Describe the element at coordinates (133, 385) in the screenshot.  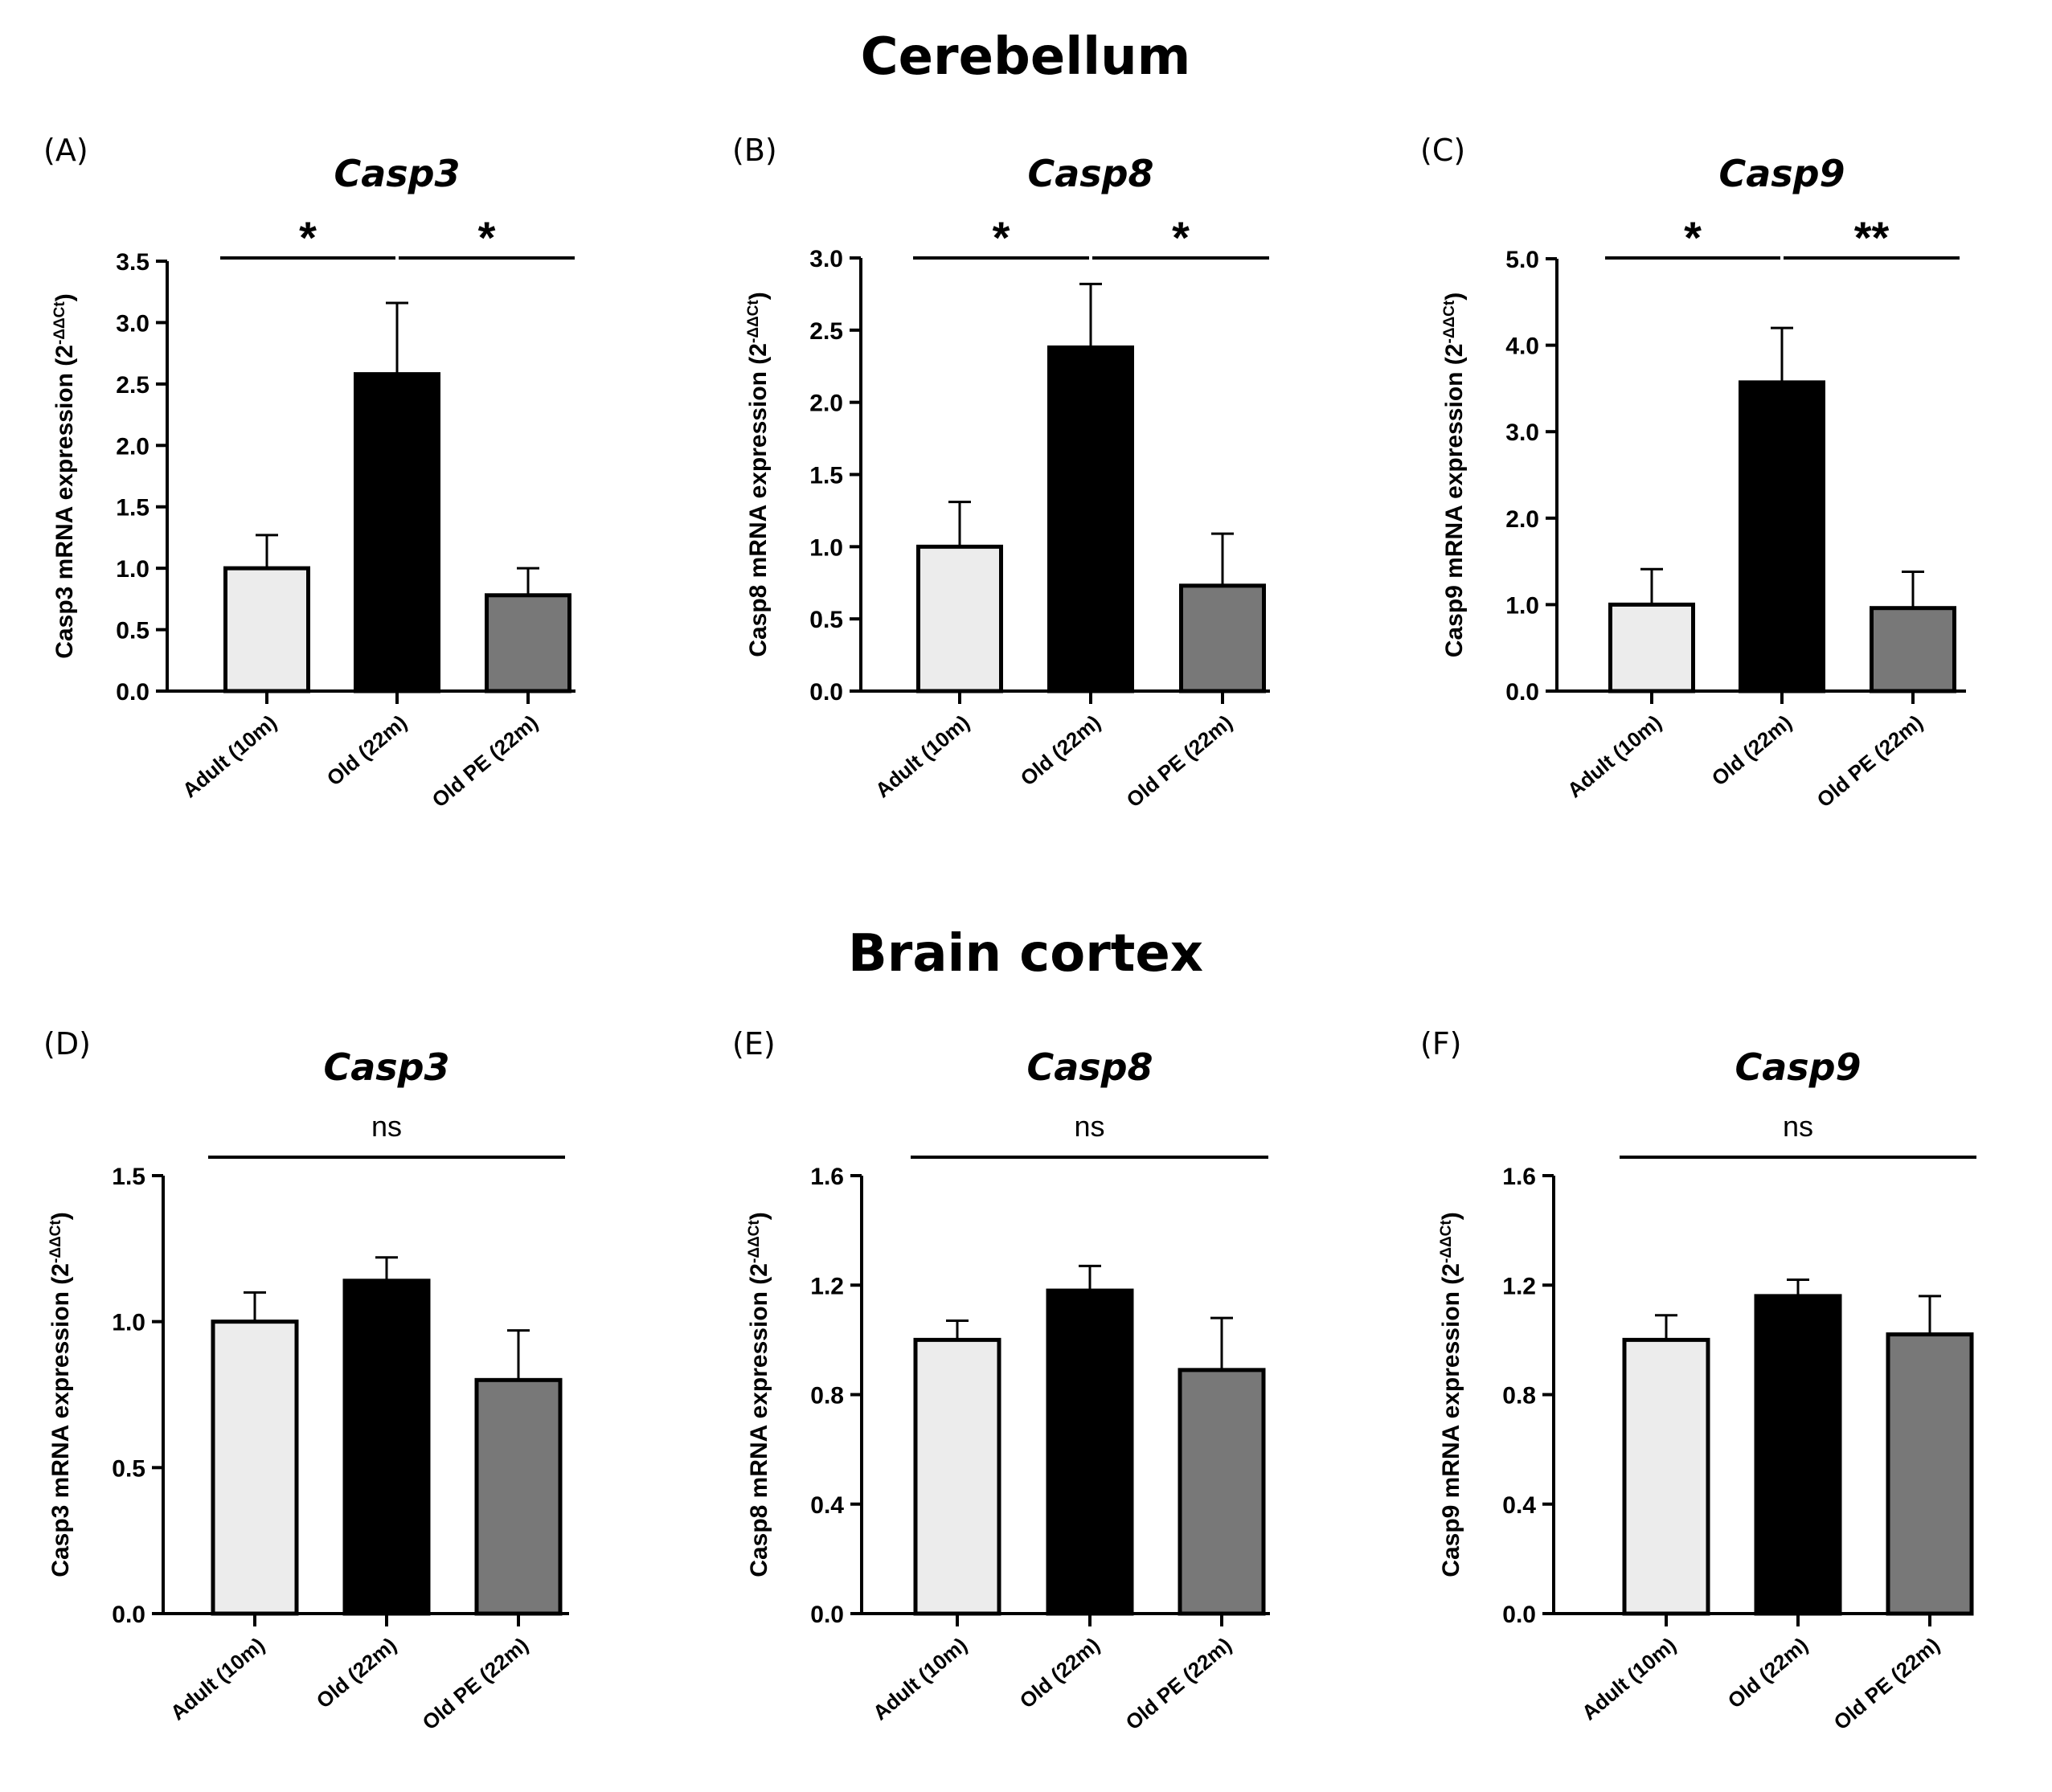
I see `y-tick-label: 2.5` at that location.